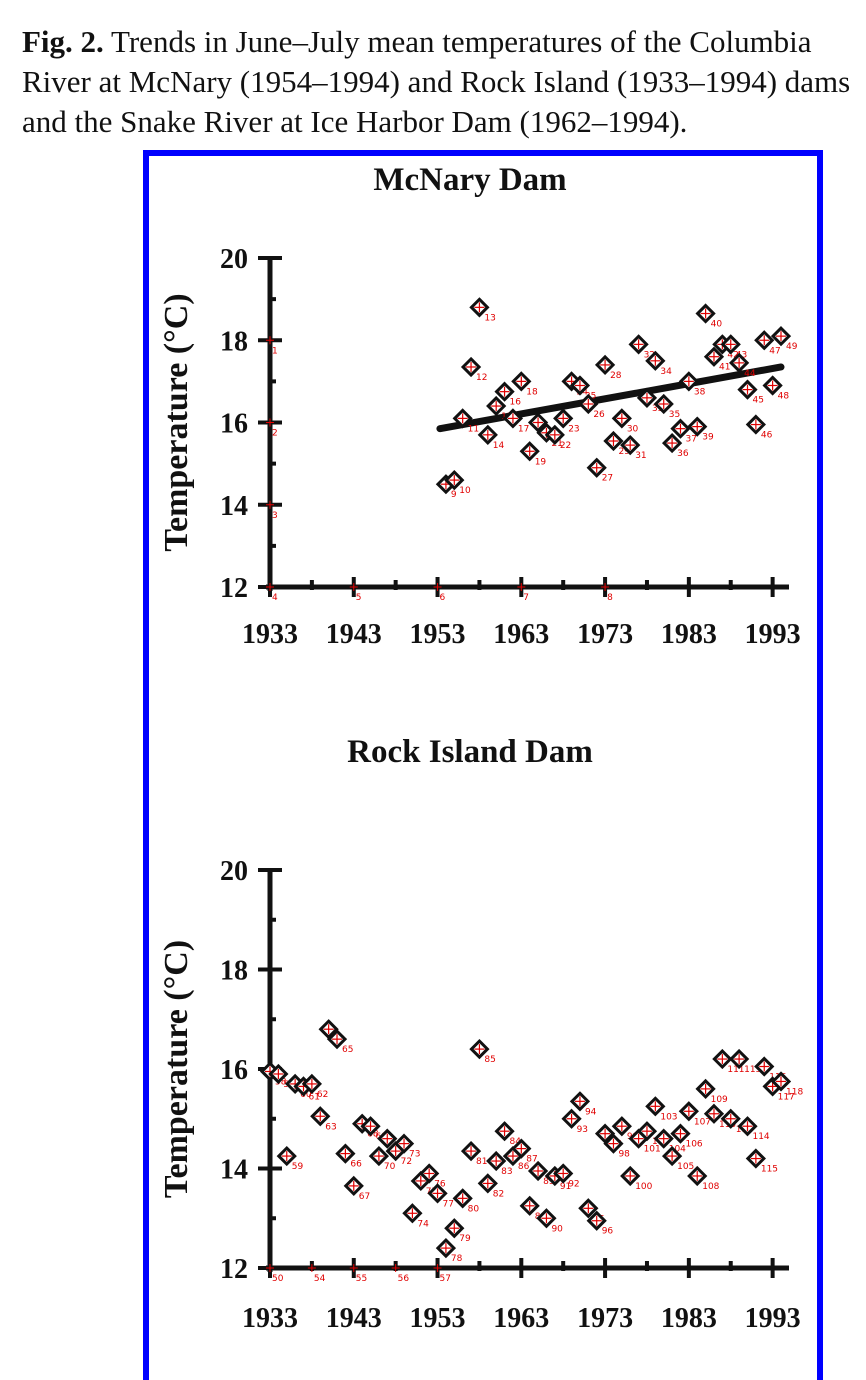 This screenshot has width=866, height=1380. Describe the element at coordinates (356, 1188) in the screenshot. I see `data-point: 67` at that location.